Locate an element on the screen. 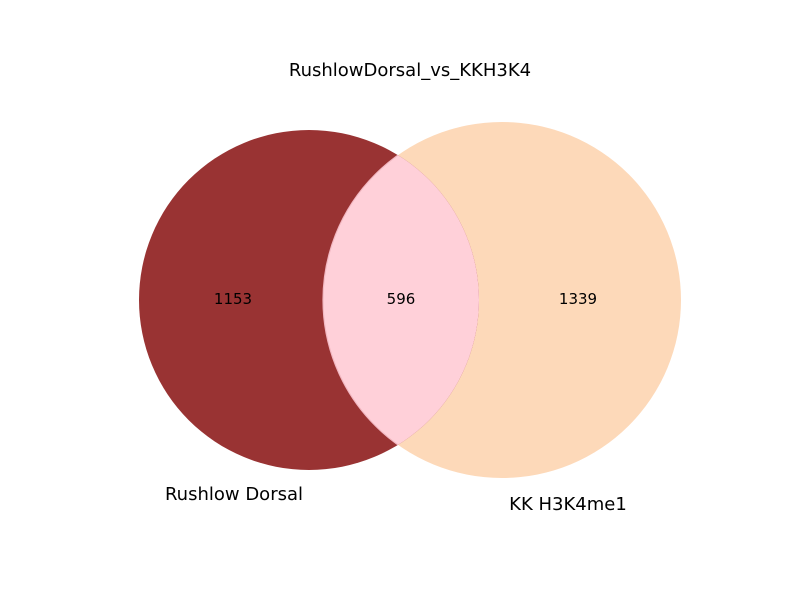  kk-h3k4me1-only-count: 1339 is located at coordinates (578, 299).